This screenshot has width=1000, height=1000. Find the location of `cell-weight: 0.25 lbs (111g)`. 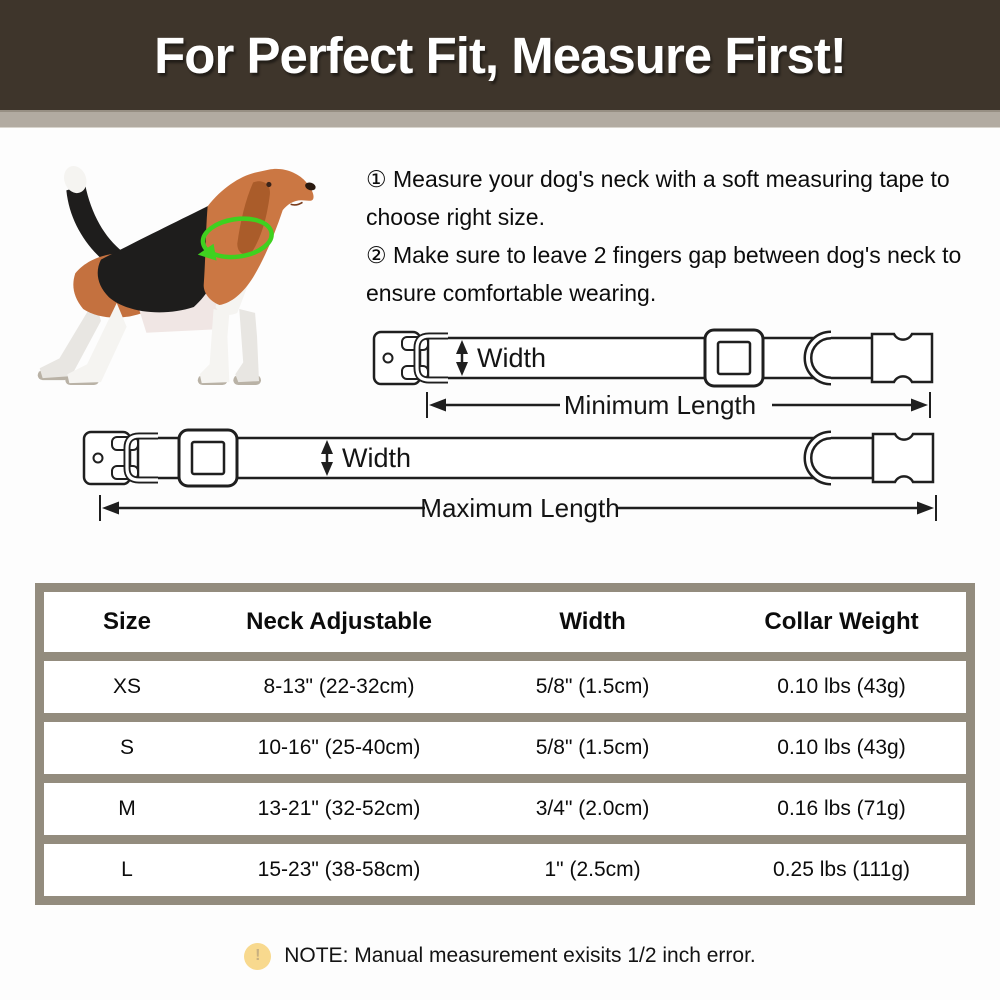

cell-weight: 0.25 lbs (111g) is located at coordinates (841, 869).